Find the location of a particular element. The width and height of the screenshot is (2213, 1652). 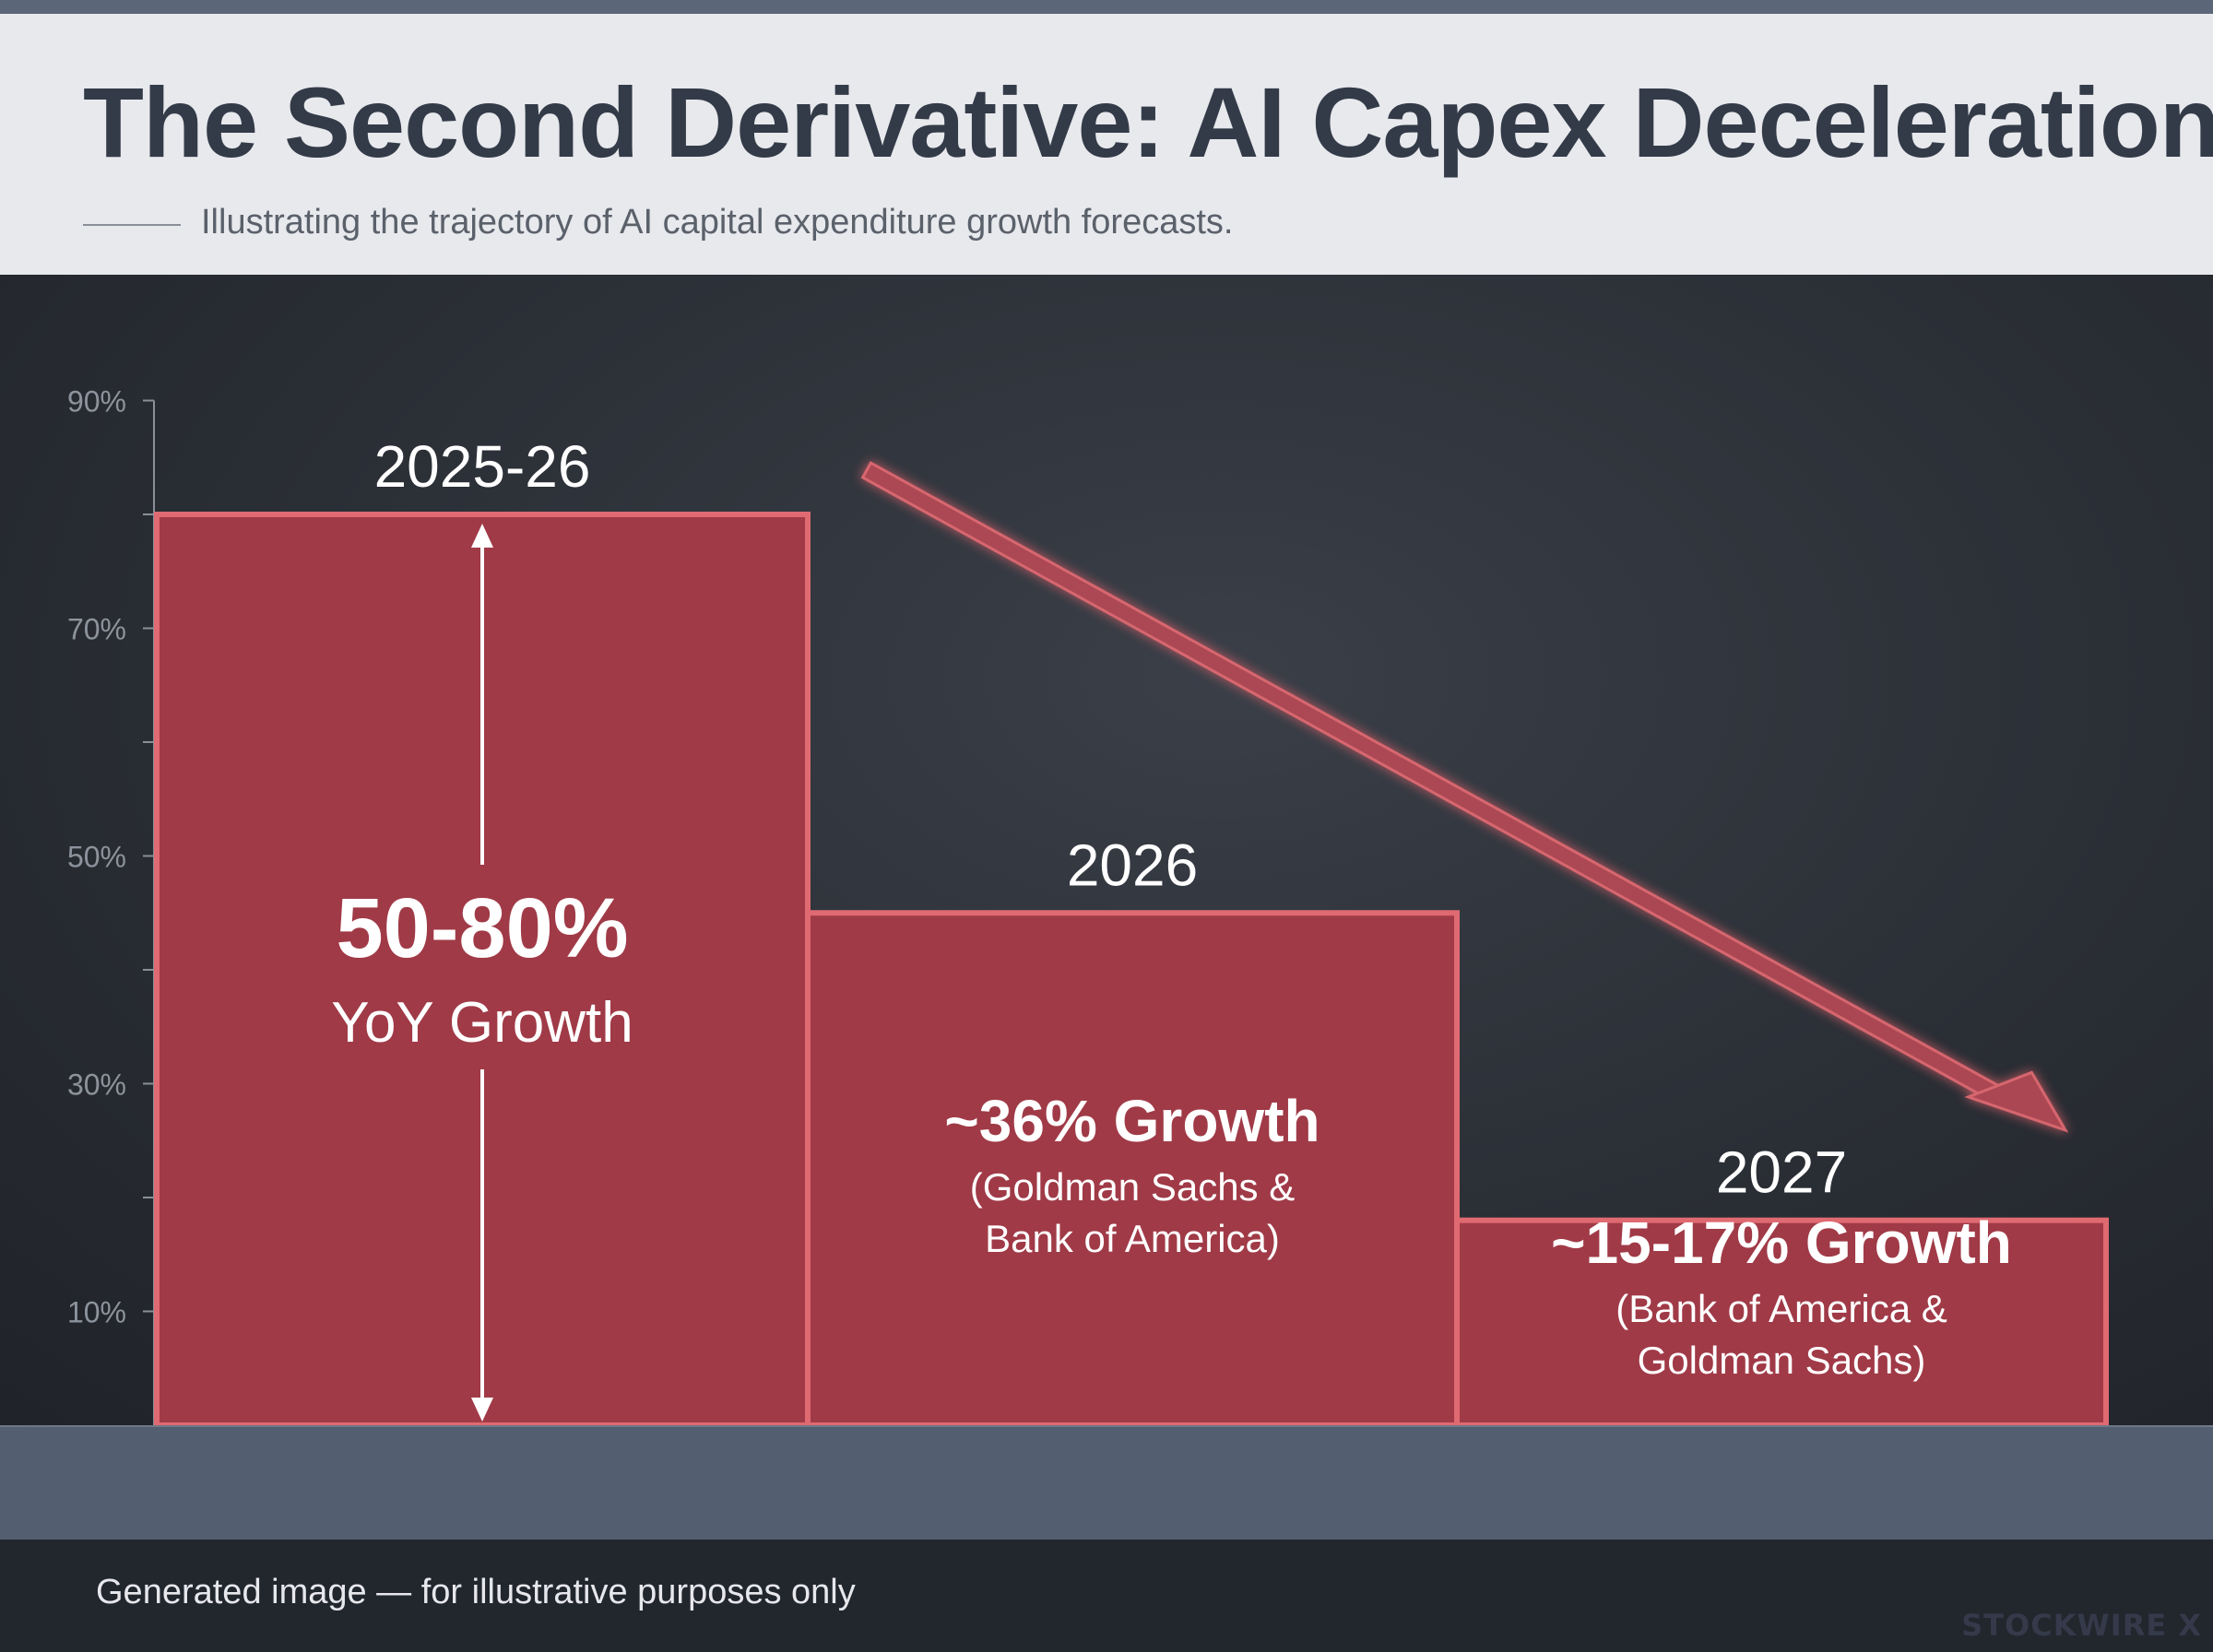

bar-2026 is located at coordinates (1132, 1167).